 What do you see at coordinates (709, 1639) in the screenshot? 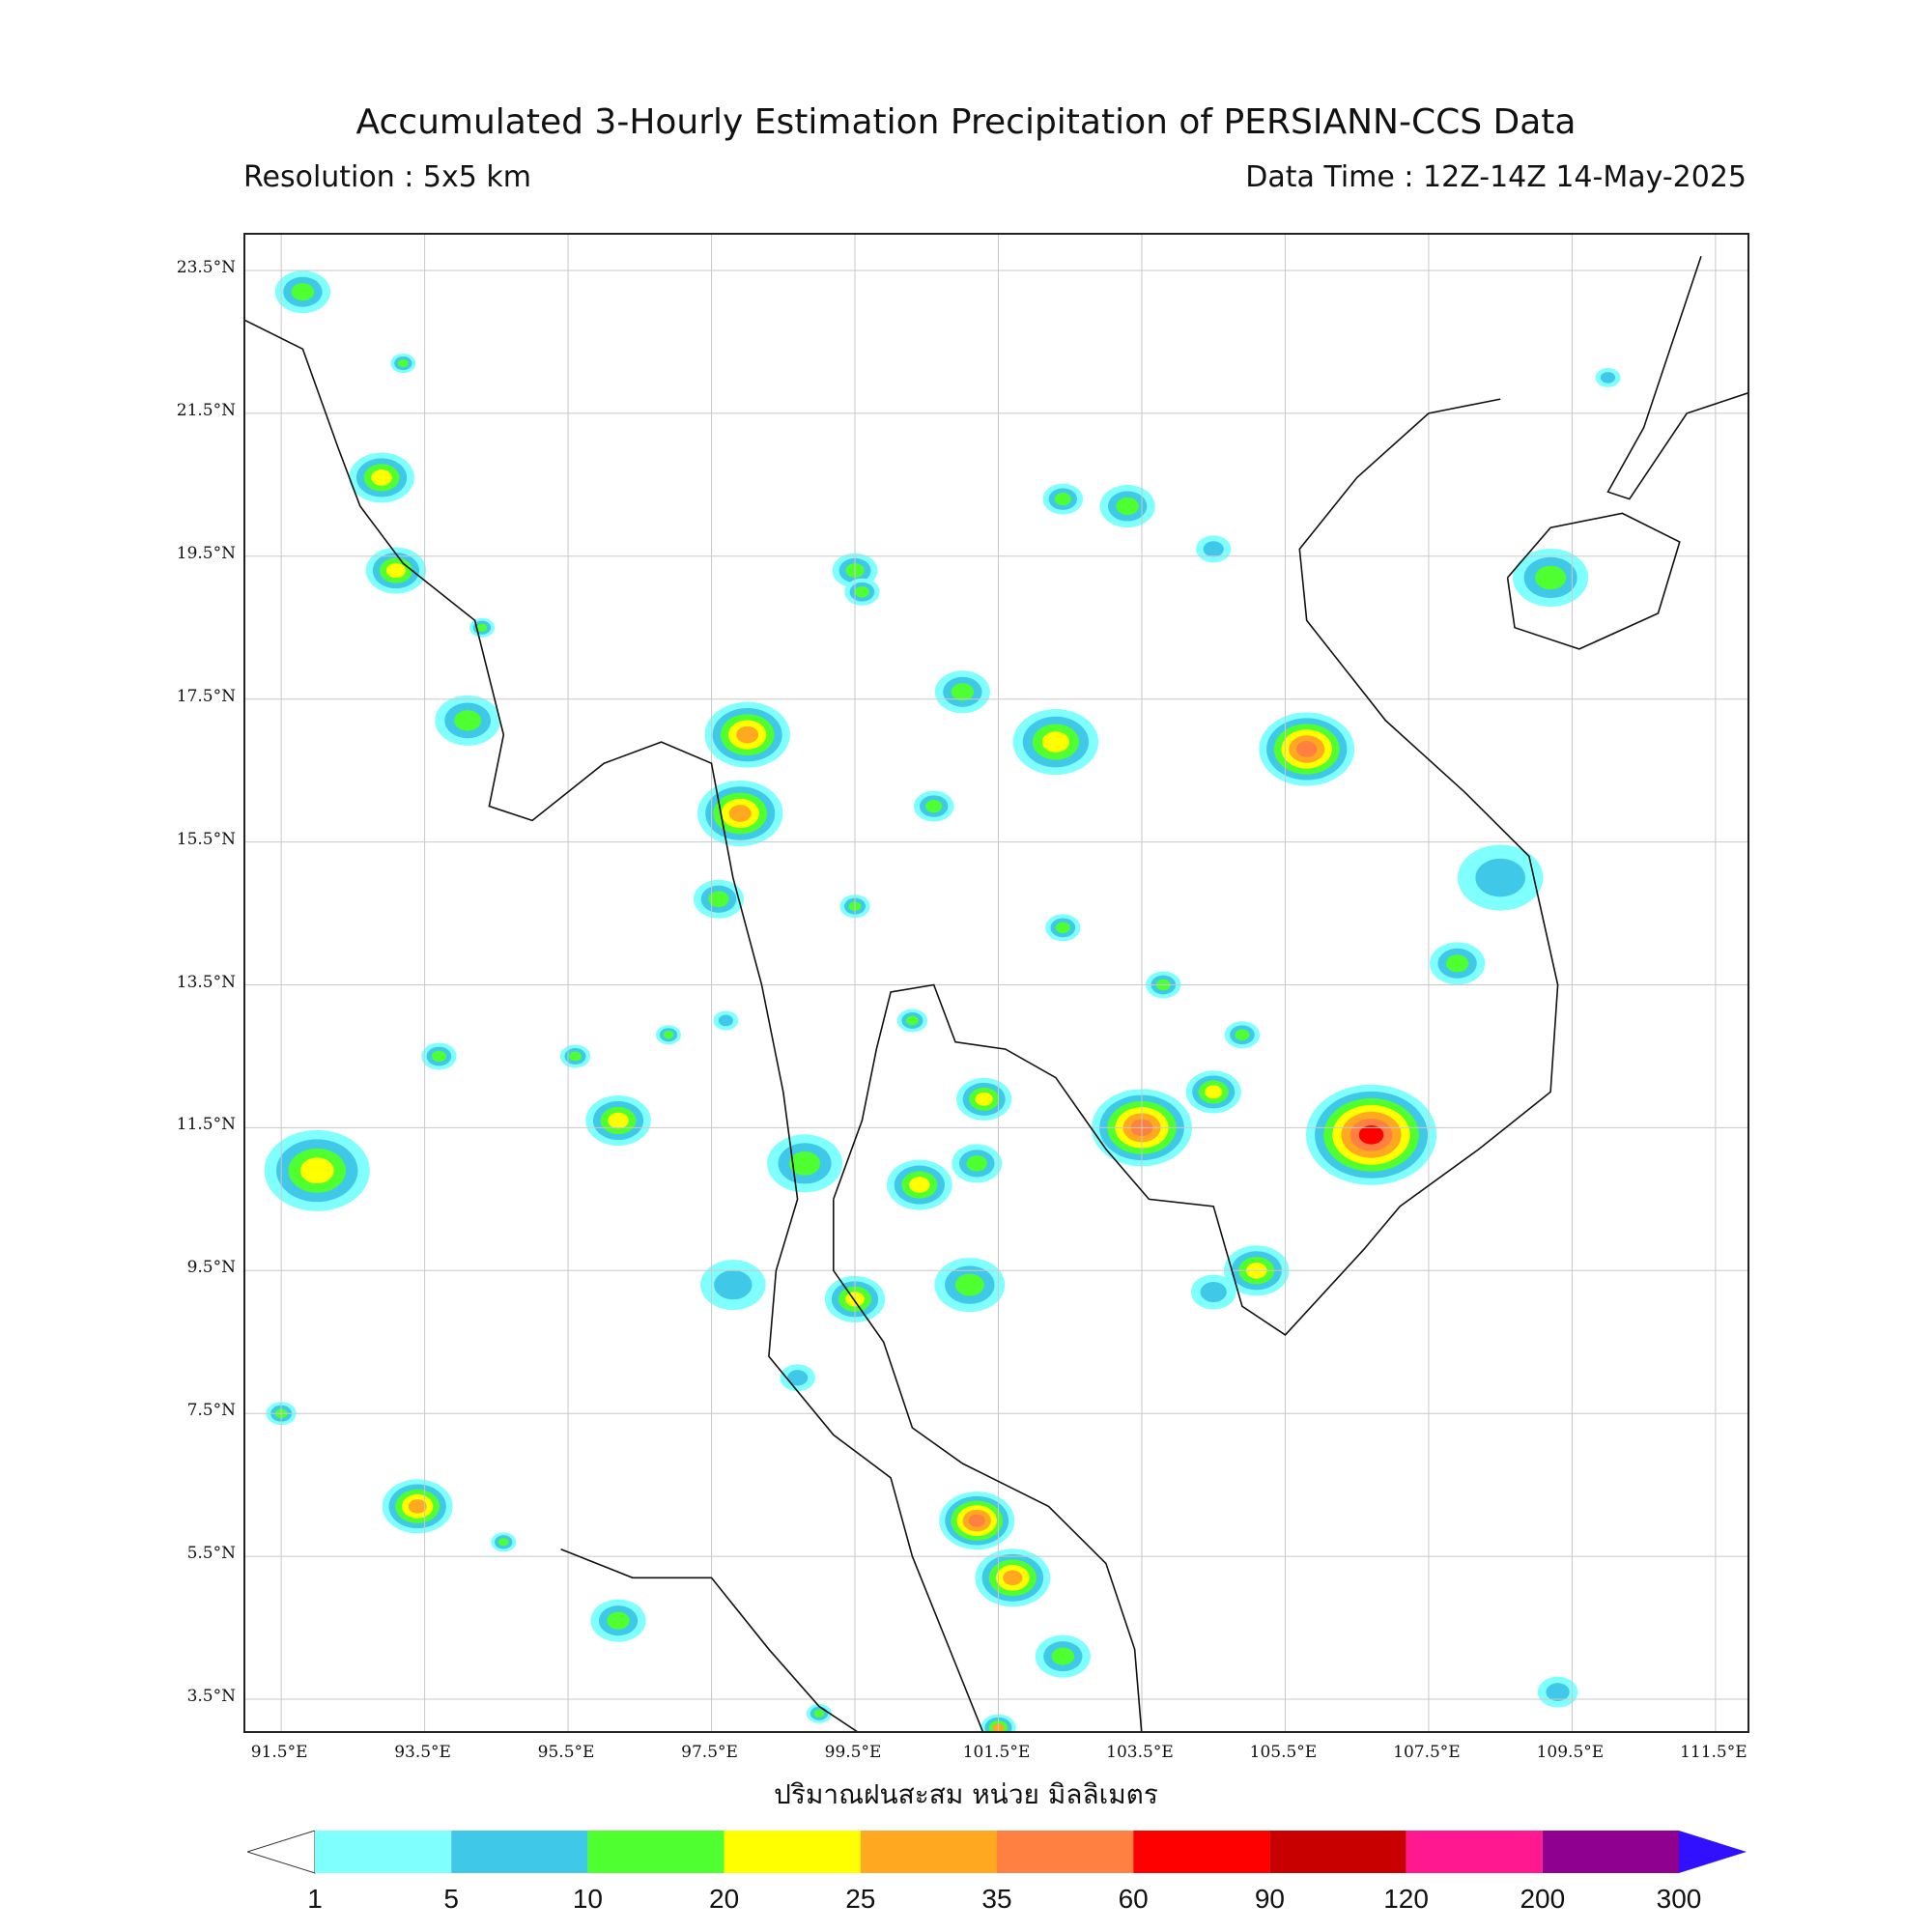
I see `sumatra-coast` at bounding box center [709, 1639].